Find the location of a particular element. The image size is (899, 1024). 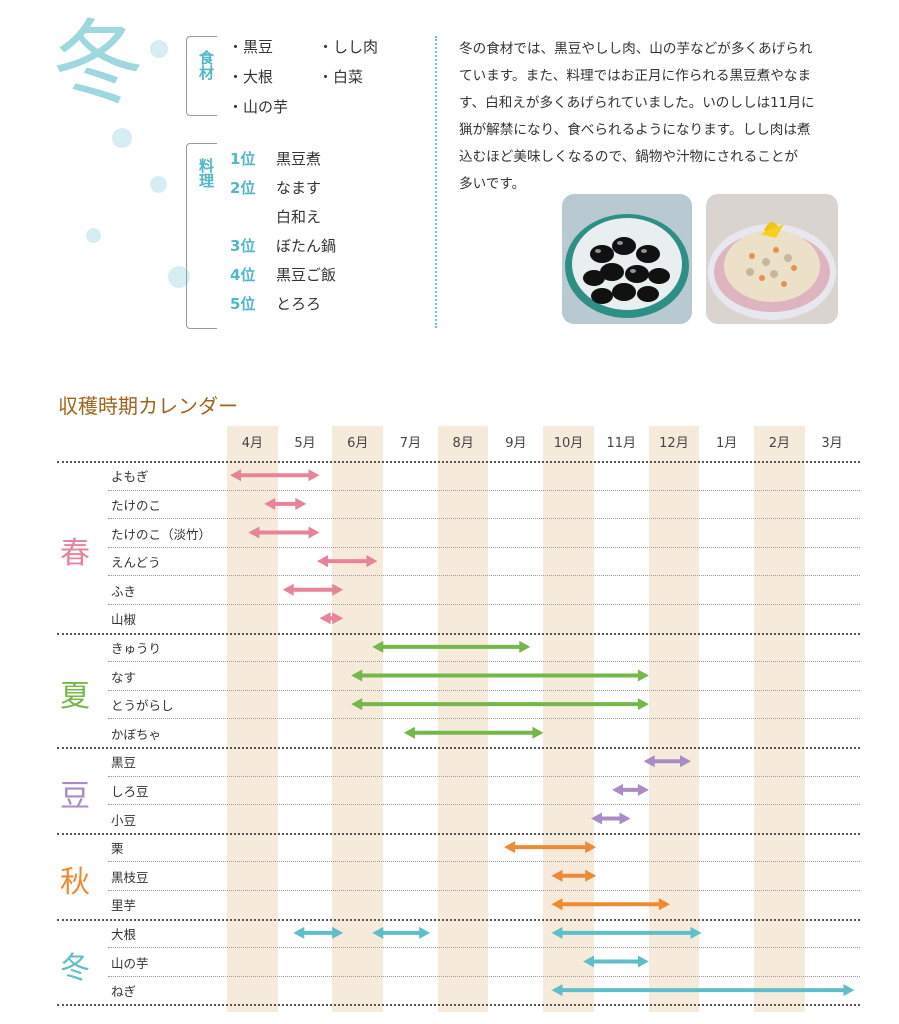

crop-label: 山の芋 is located at coordinates (130, 963).